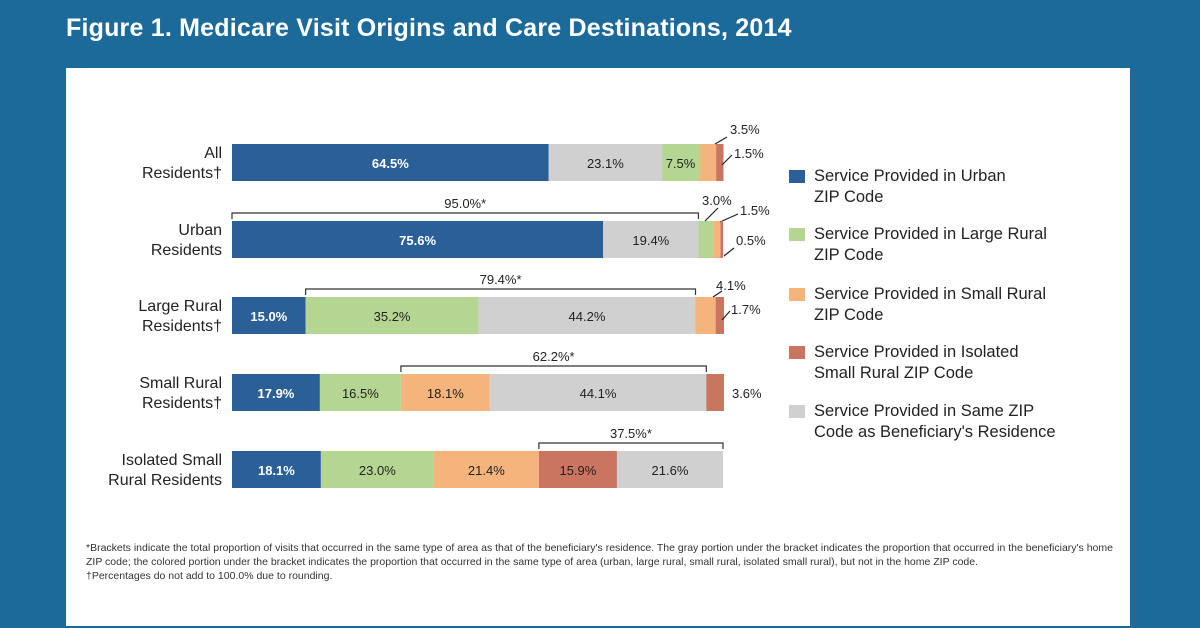 This screenshot has width=1200, height=628. Describe the element at coordinates (916, 352) in the screenshot. I see `legend-label: Service Provided in Isolated` at that location.